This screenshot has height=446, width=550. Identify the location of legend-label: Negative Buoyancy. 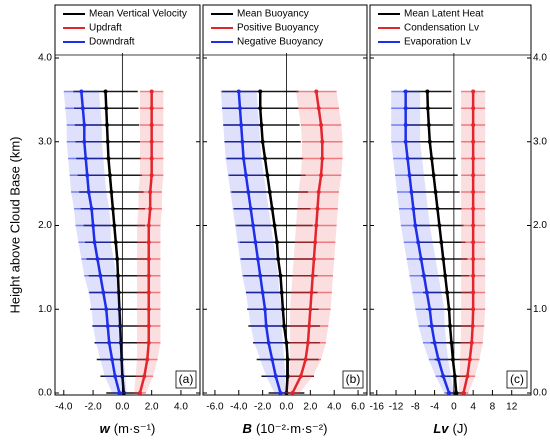
(280, 42).